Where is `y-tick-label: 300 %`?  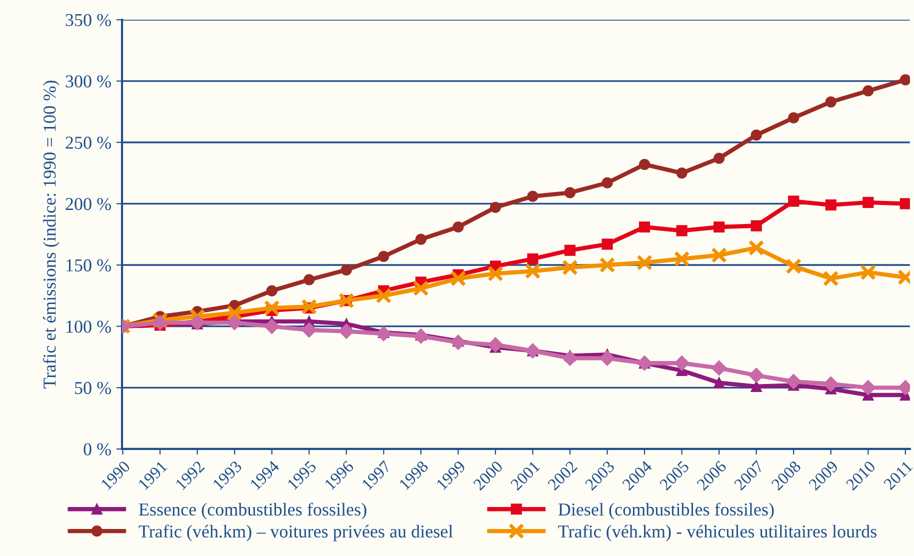 y-tick-label: 300 % is located at coordinates (88, 81).